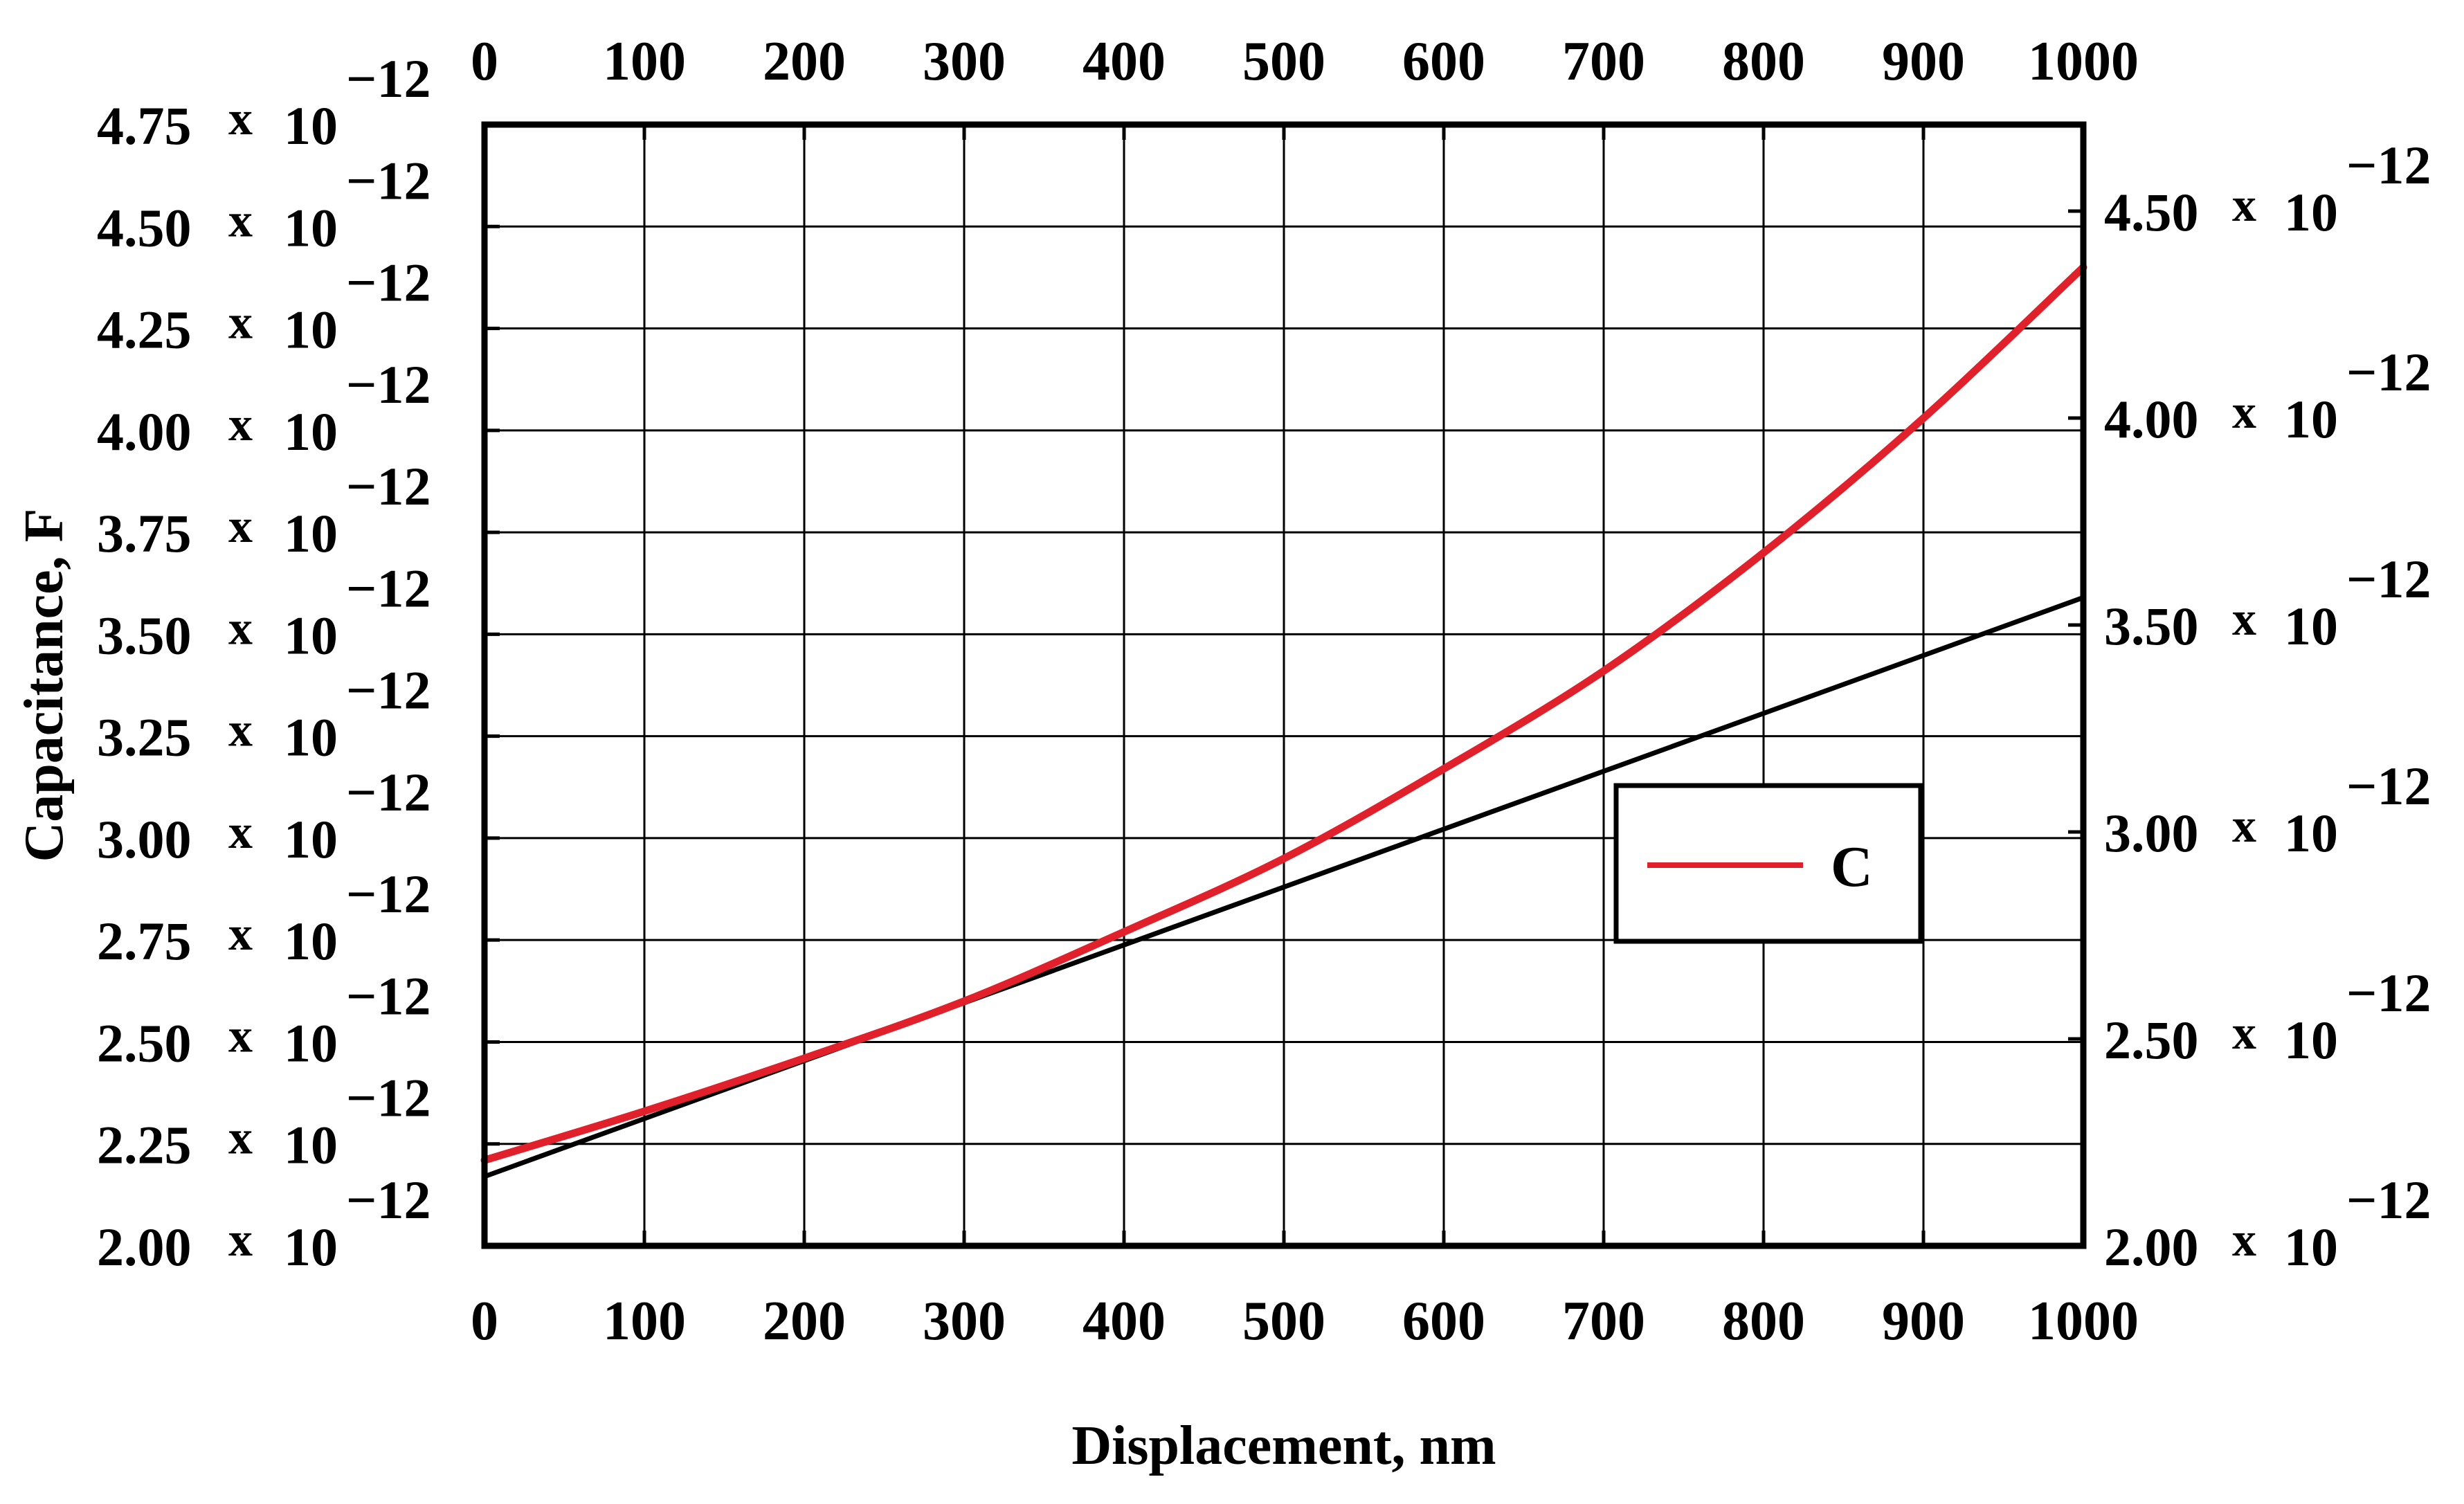  I want to click on x-tick-label-top: 600, so click(1443, 61).